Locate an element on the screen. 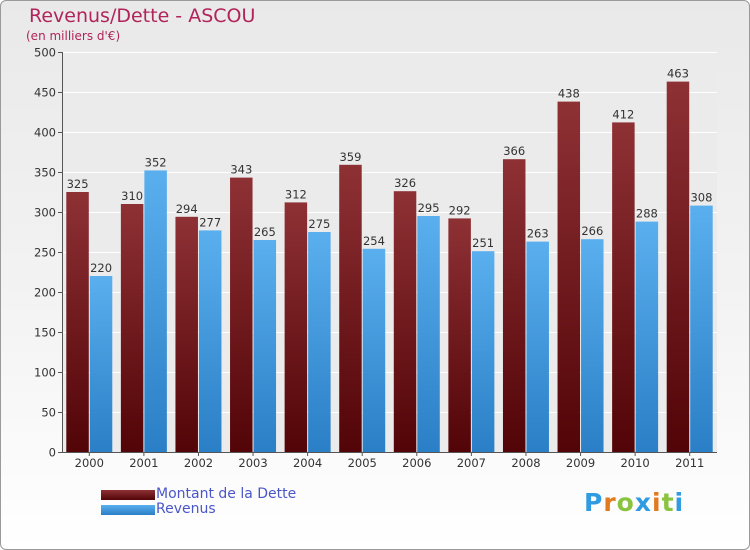  data-label-revenus-2007: 251 is located at coordinates (483, 243).